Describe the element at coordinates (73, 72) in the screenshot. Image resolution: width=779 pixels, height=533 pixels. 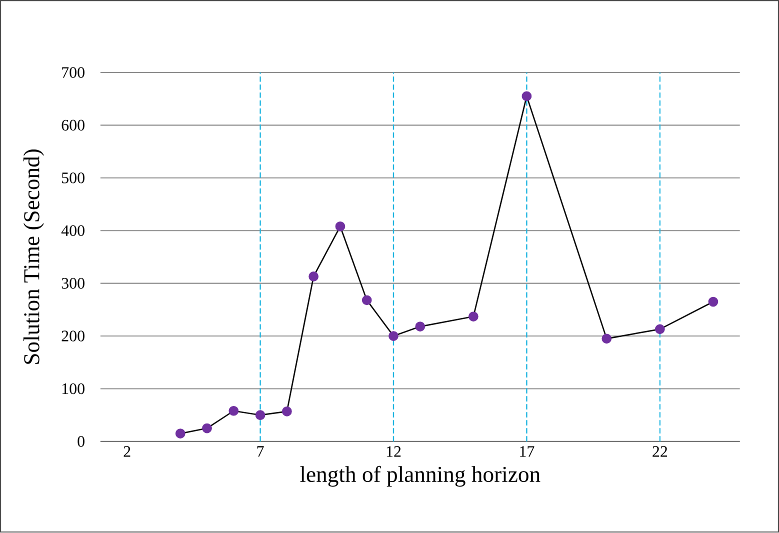
I see `y-tick-label: 700` at that location.